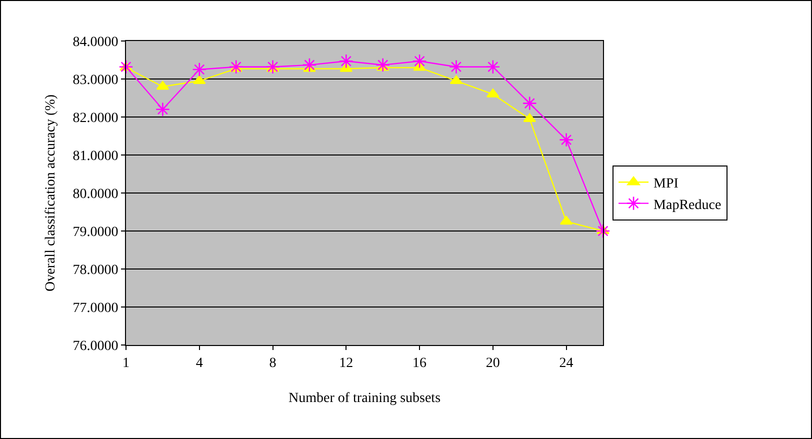  I want to click on legend-label: MapReduce, so click(688, 205).